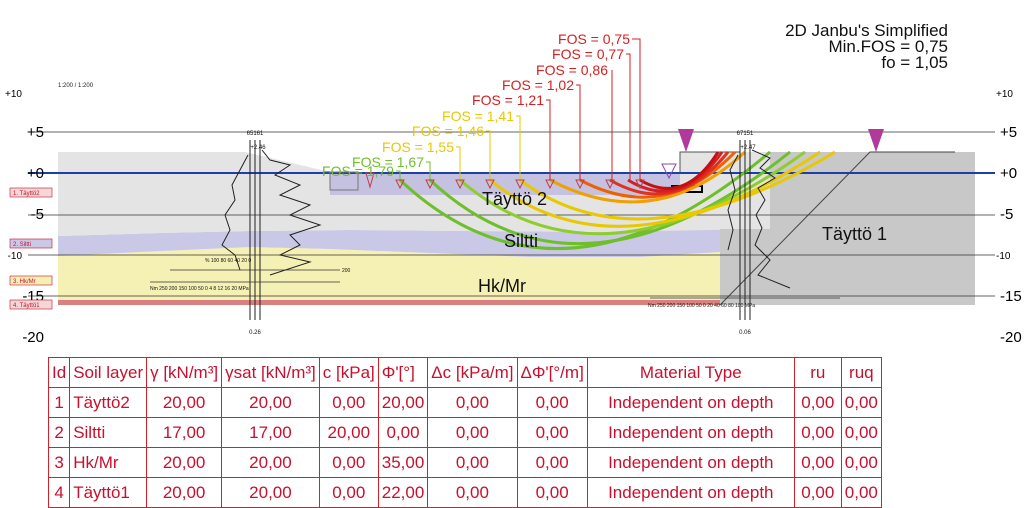 This screenshot has height=508, width=1024. Describe the element at coordinates (59, 402) in the screenshot. I see `table-cell: 1` at that location.